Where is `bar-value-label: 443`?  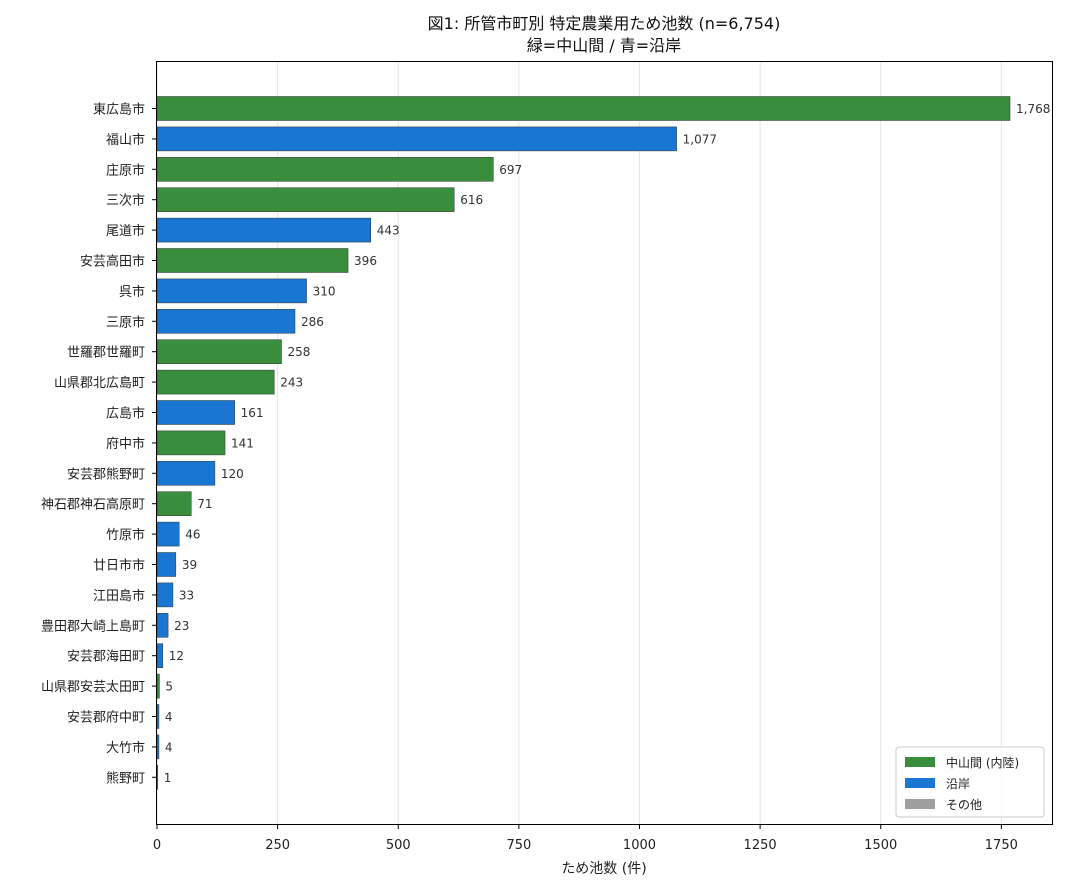 bar-value-label: 443 is located at coordinates (388, 231).